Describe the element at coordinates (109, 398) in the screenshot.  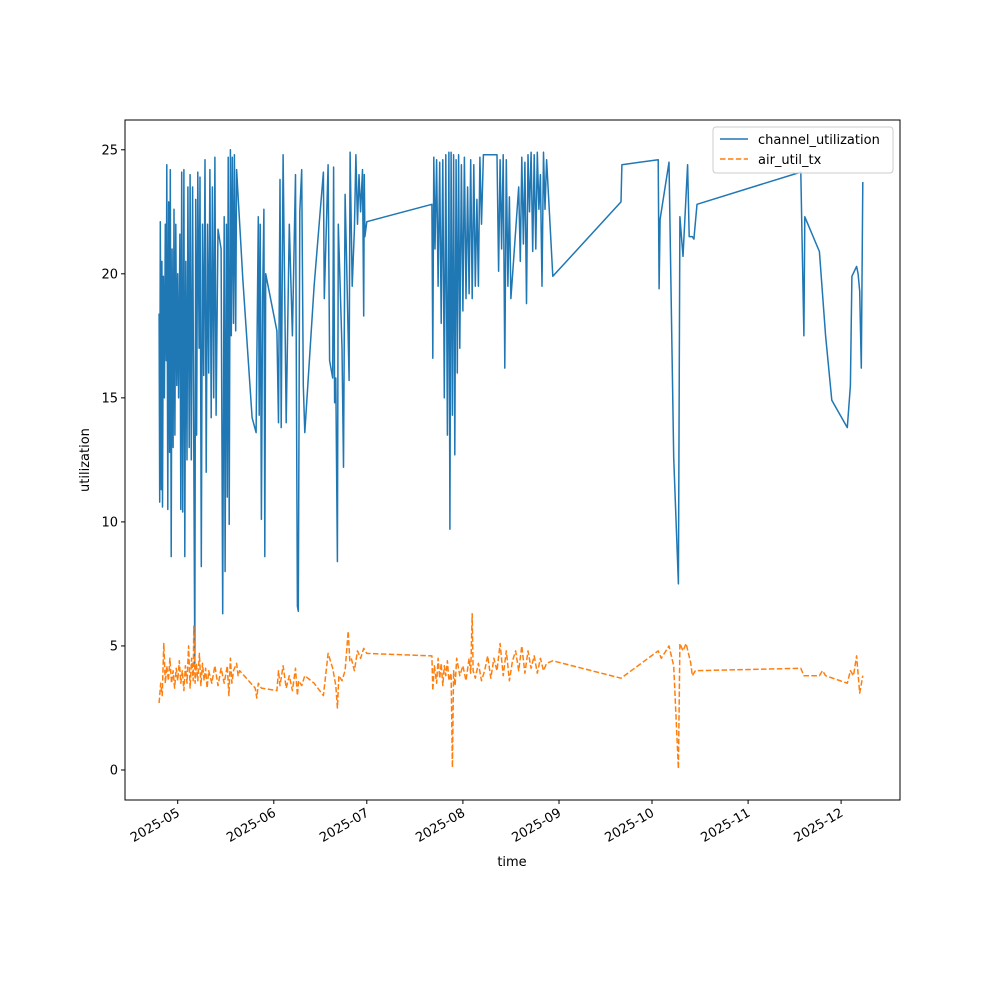
I see `y-tick-label: 15` at that location.